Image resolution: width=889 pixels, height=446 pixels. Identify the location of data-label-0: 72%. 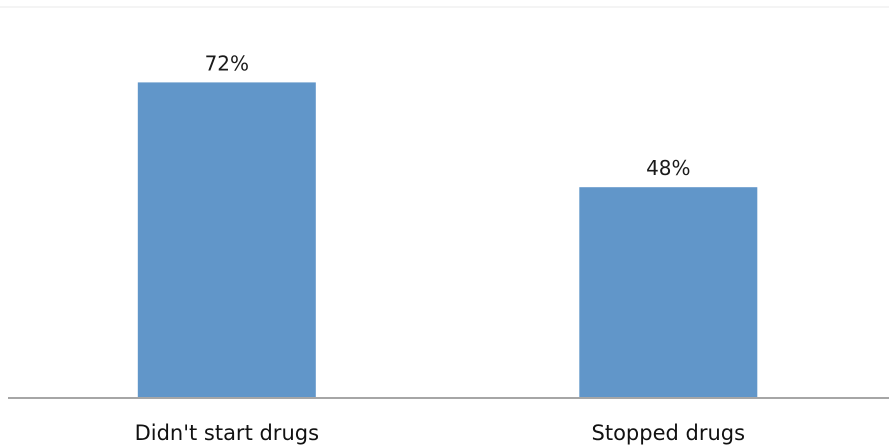
(227, 63).